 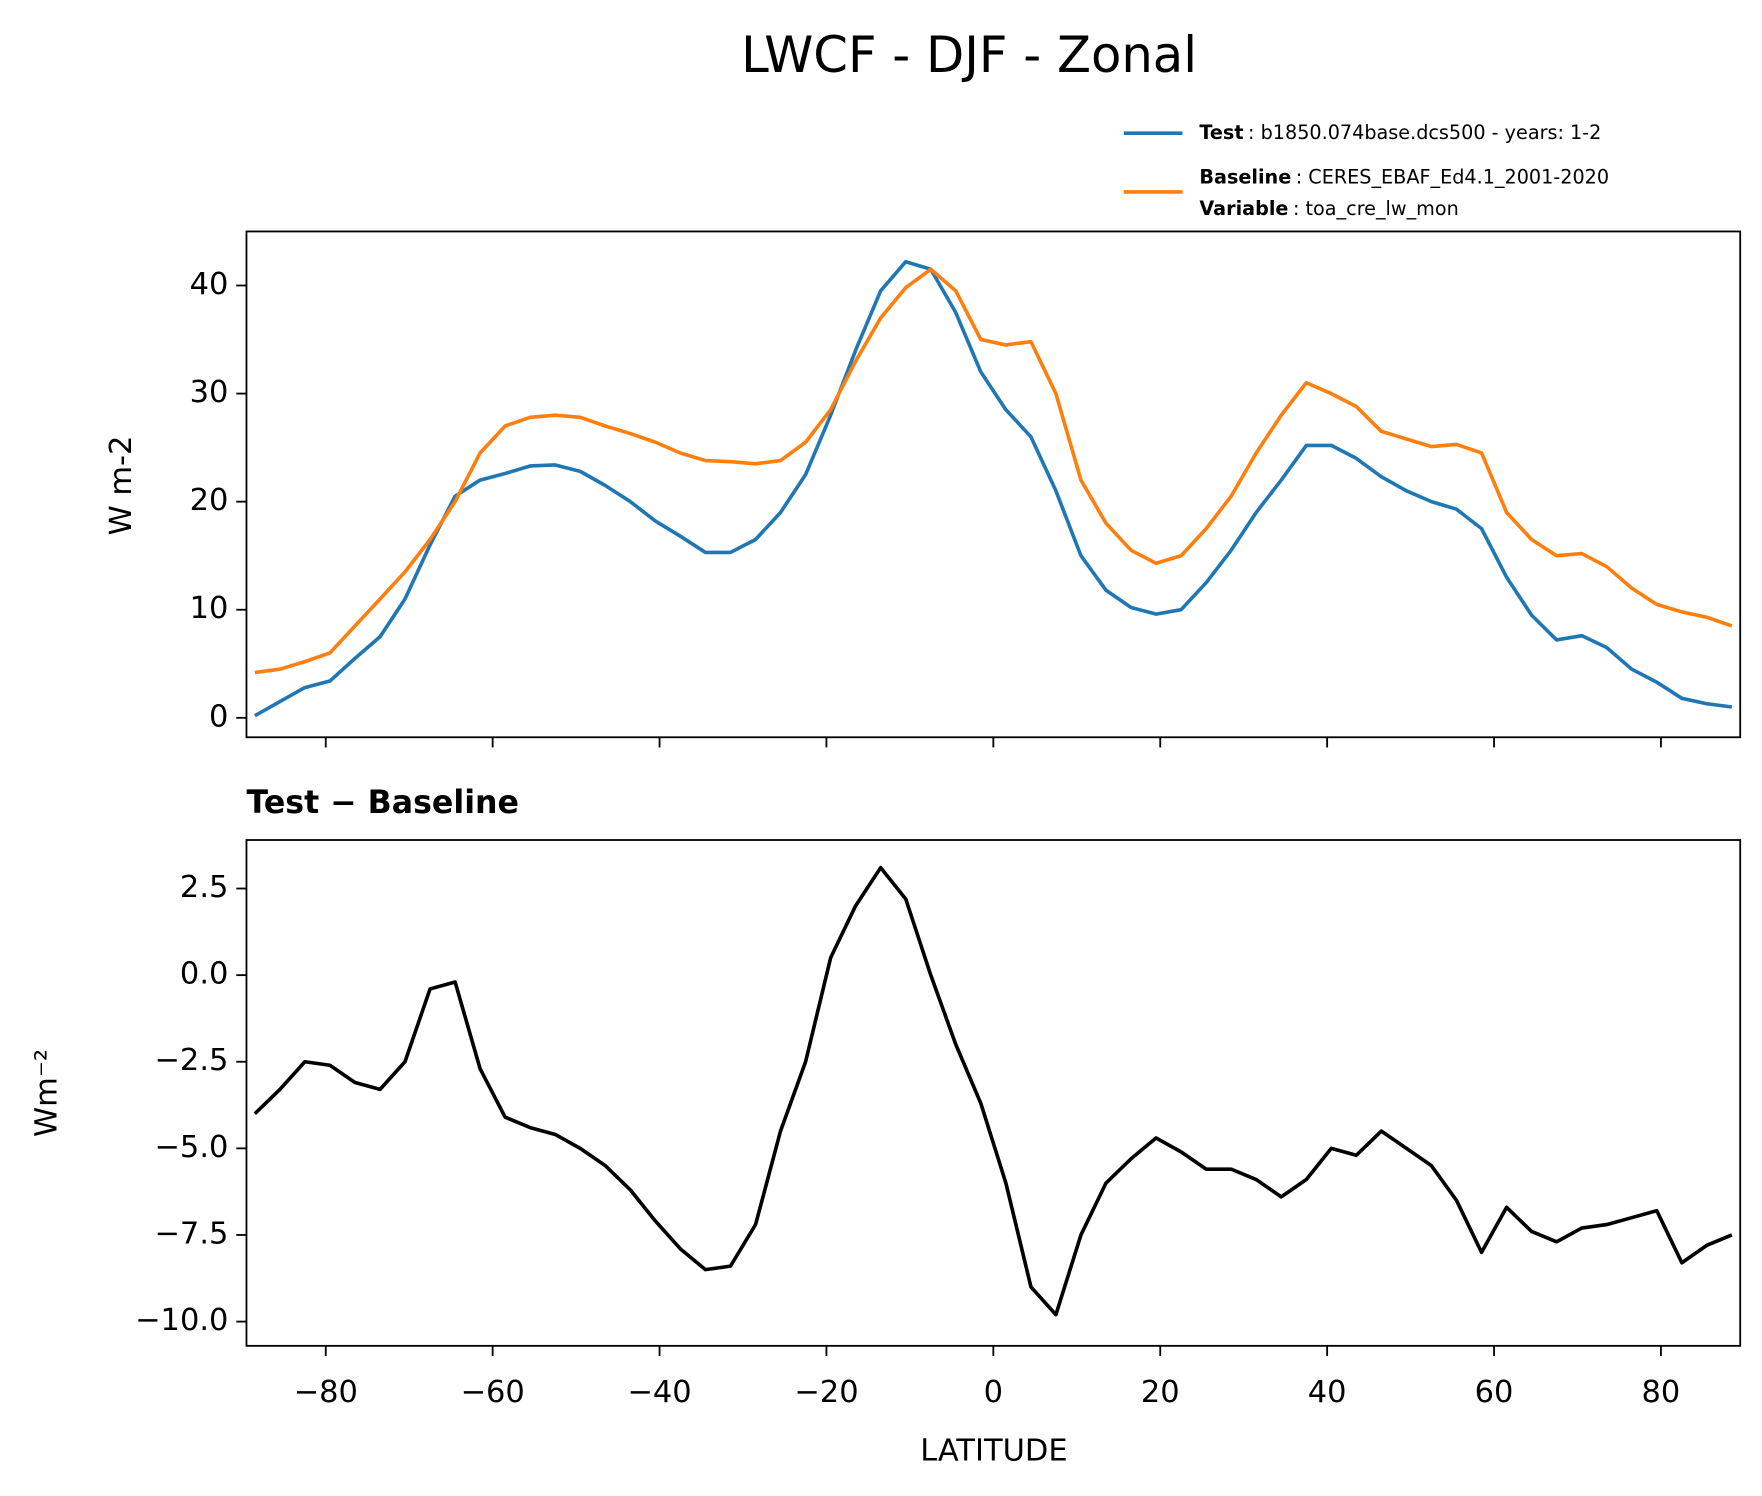 I want to click on panel-title: Test − Baseline, so click(x=382, y=803).